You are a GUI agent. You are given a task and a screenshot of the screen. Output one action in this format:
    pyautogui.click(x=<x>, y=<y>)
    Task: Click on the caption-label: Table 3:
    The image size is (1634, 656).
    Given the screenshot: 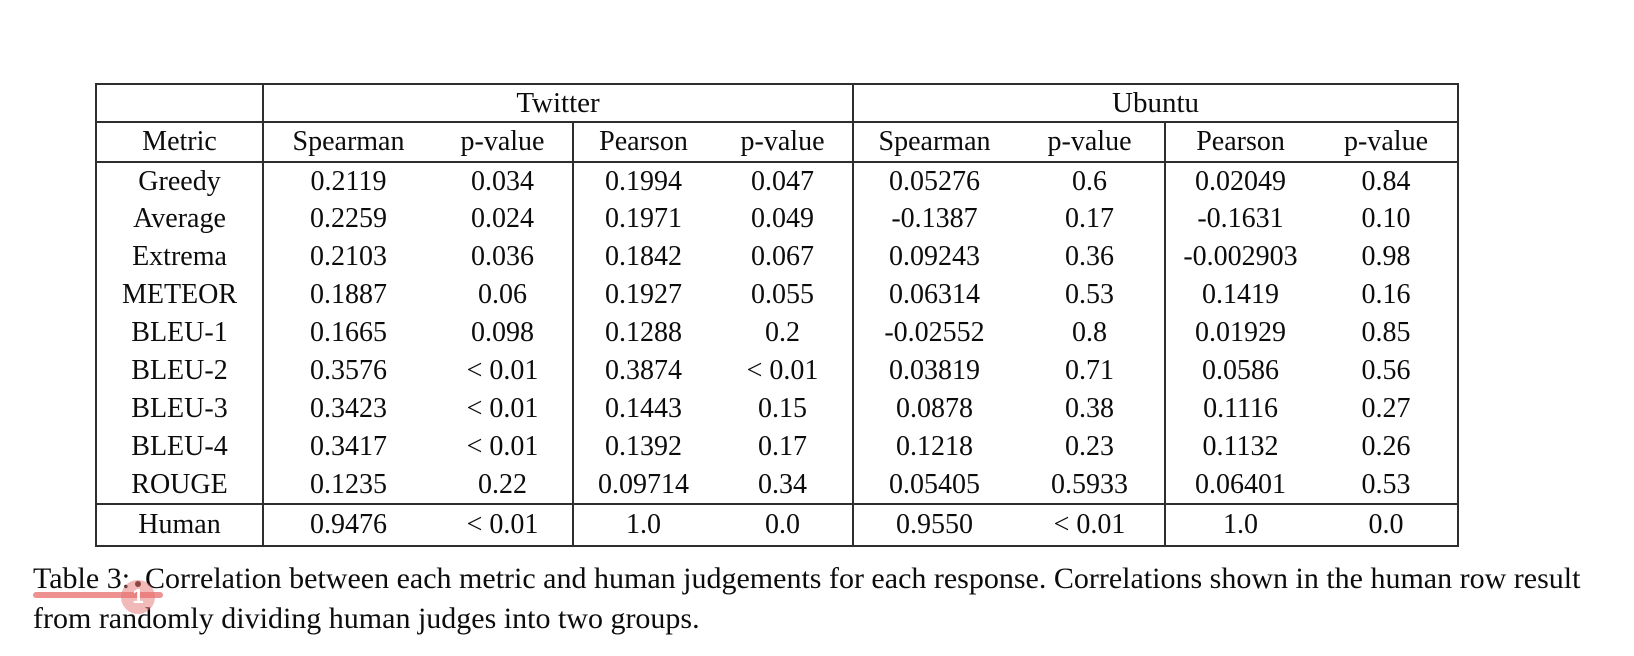 What is the action you would take?
    pyautogui.click(x=82, y=578)
    